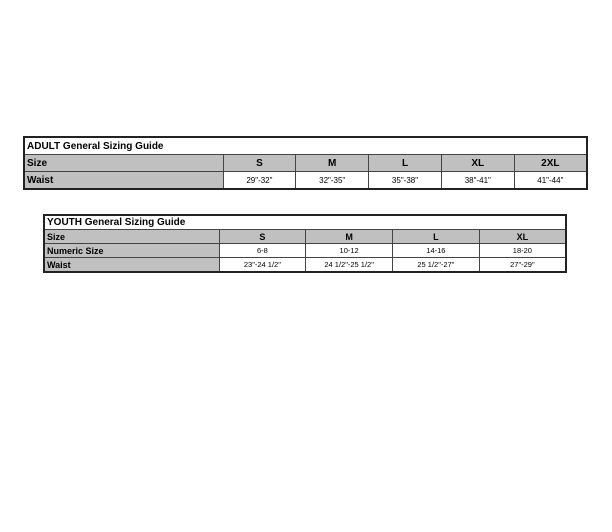 This screenshot has width=612, height=532. I want to click on waist-cell: 41"-44", so click(550, 180).